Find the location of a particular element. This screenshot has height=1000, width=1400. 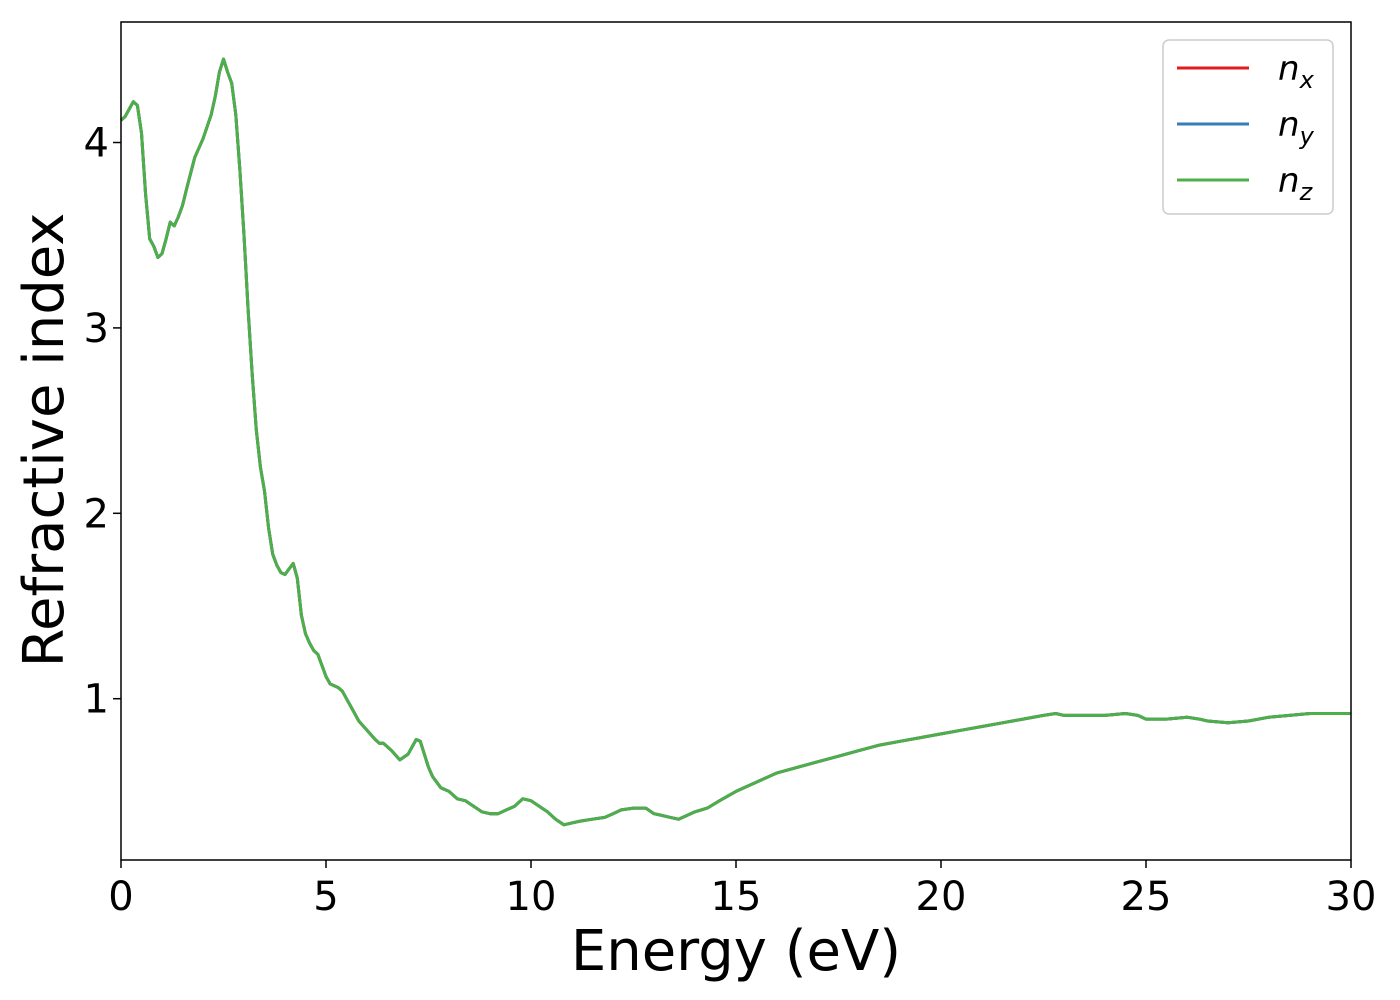

x-tick-label: 0 is located at coordinates (120, 897).